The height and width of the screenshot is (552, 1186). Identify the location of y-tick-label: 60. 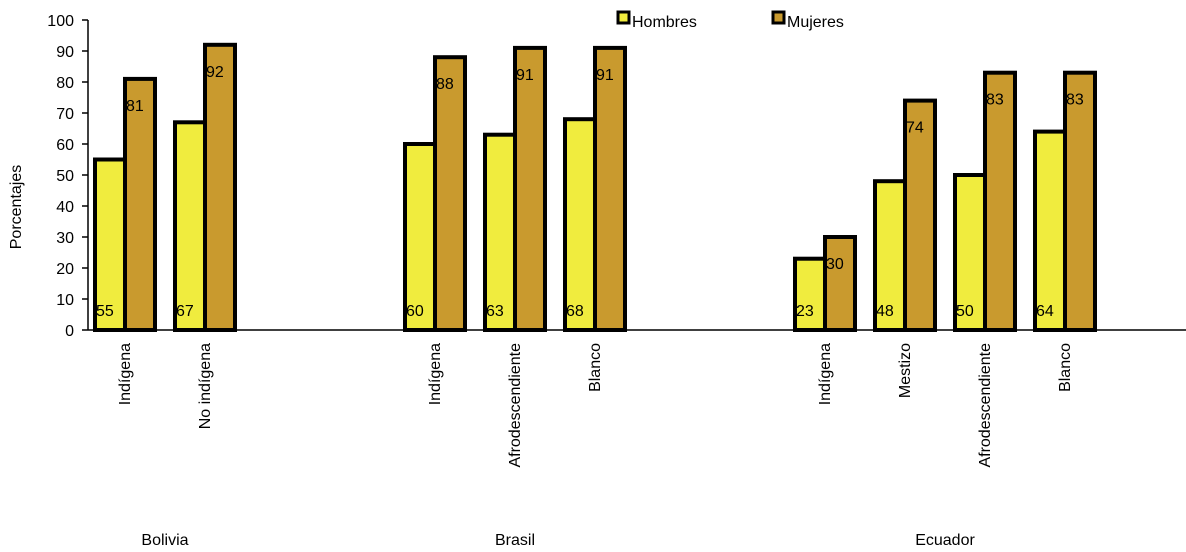
(65, 145).